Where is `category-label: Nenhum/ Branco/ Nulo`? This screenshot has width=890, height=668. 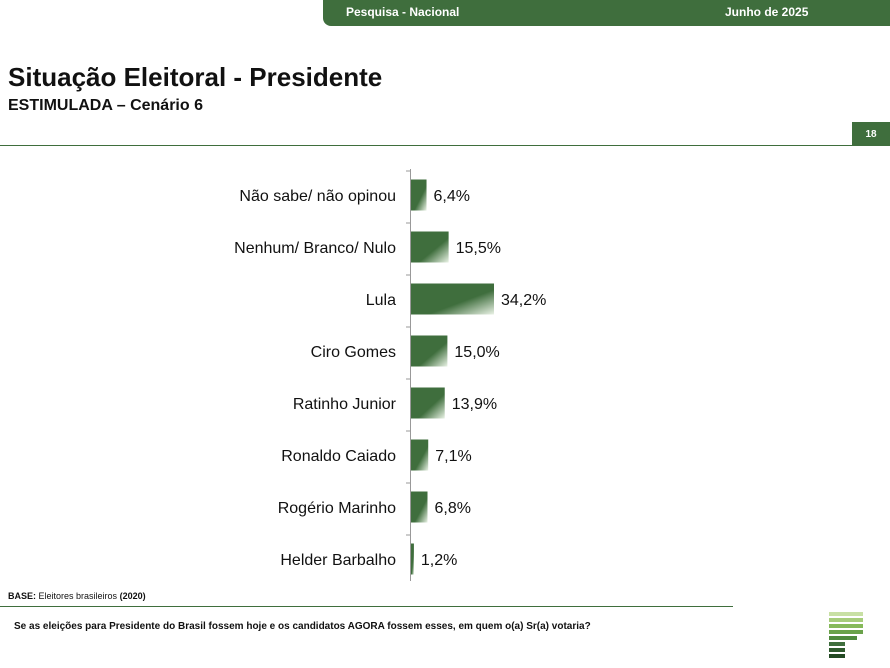
category-label: Nenhum/ Branco/ Nulo is located at coordinates (315, 248).